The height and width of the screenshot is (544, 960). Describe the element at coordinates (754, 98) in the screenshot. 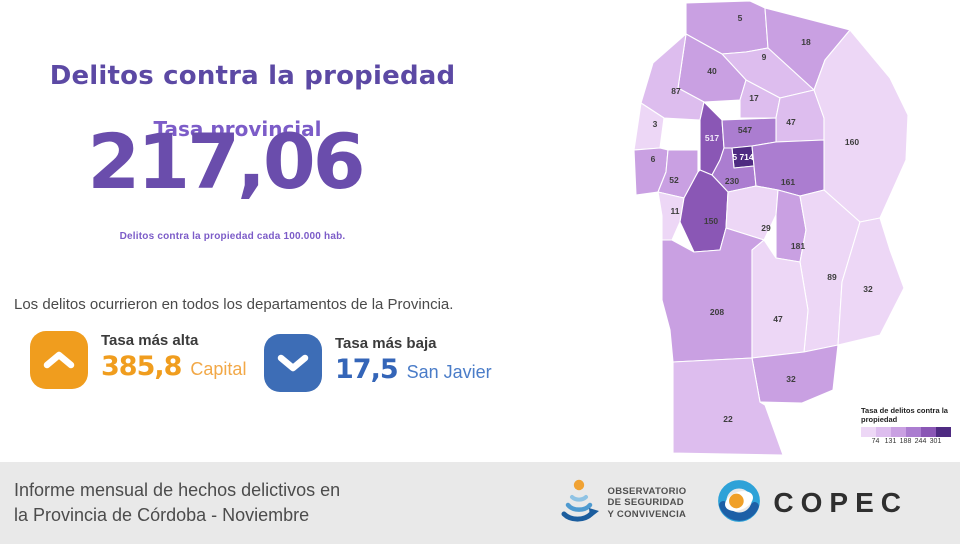

I see `map-region-value-r07: 17` at that location.